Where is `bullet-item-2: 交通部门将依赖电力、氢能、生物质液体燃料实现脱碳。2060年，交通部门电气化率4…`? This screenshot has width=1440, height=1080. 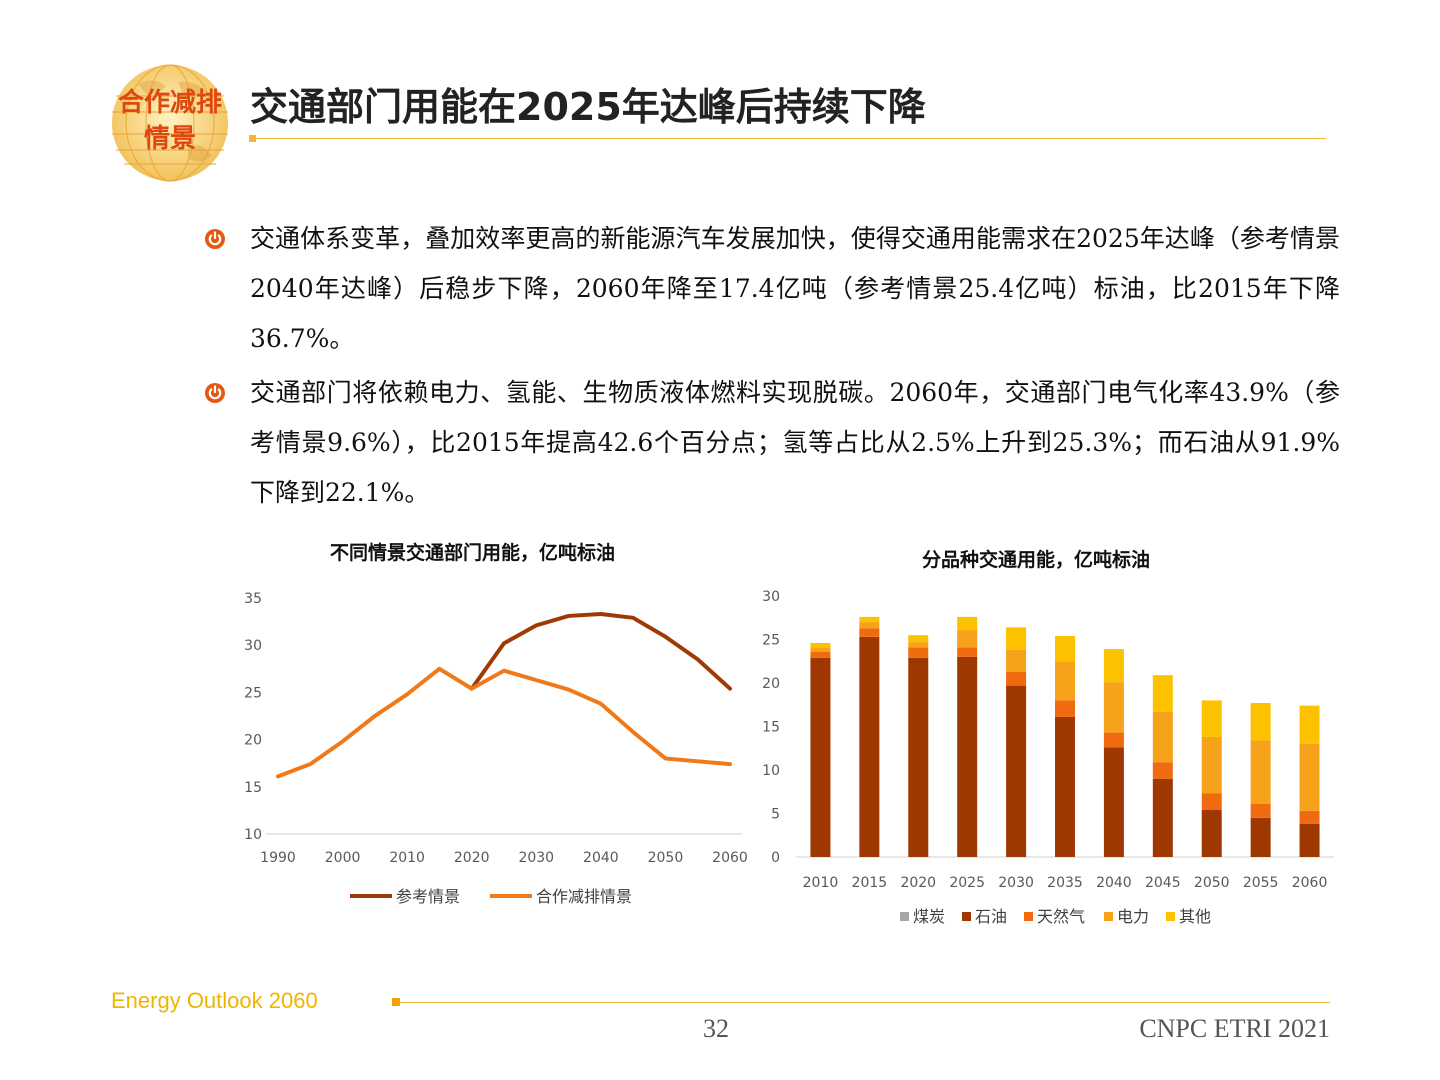 bullet-item-2: 交通部门将依赖电力、氢能、生物质液体燃料实现脱碳。2060年，交通部门电气化率4… is located at coordinates (770, 443).